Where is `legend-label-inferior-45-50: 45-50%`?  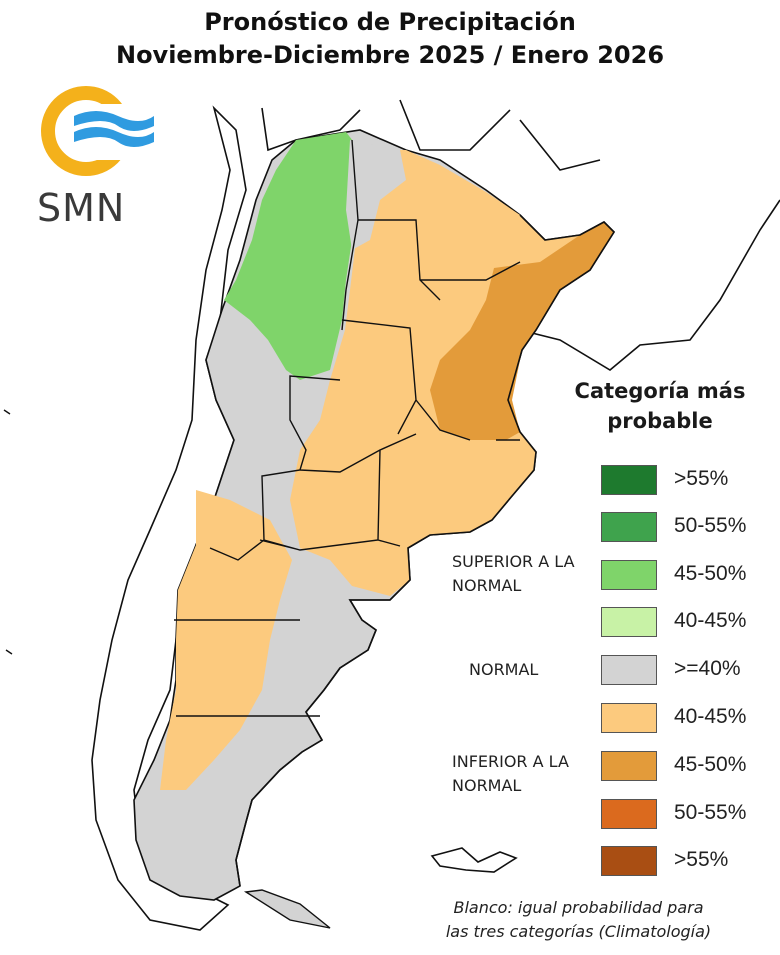
legend-label-inferior-45-50: 45-50% is located at coordinates (710, 764).